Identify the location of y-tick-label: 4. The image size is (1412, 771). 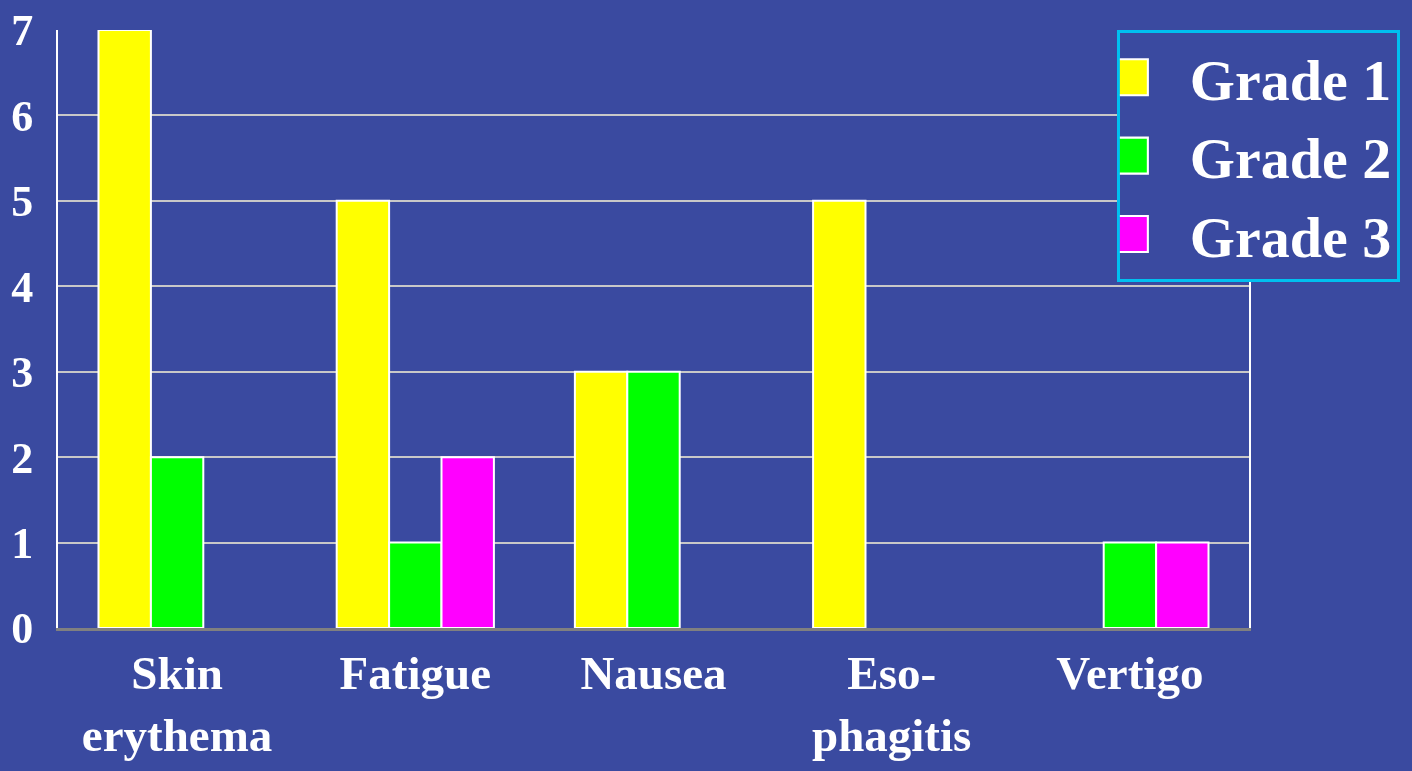
(22, 287).